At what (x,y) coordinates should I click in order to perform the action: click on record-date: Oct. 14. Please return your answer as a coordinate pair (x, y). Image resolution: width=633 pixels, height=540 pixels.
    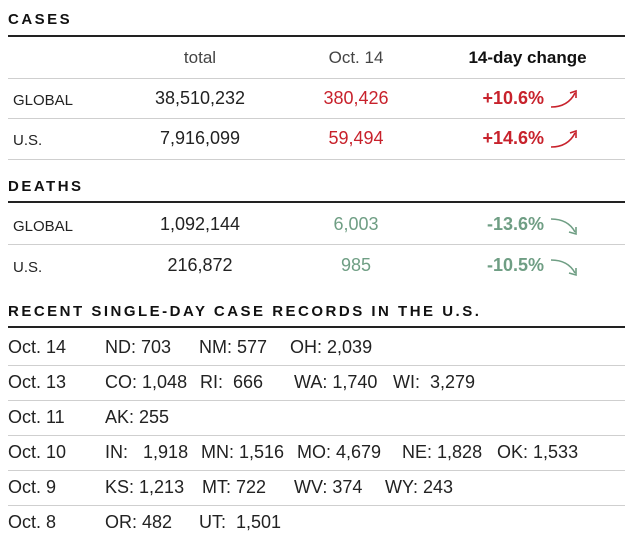
    Looking at the image, I should click on (37, 347).